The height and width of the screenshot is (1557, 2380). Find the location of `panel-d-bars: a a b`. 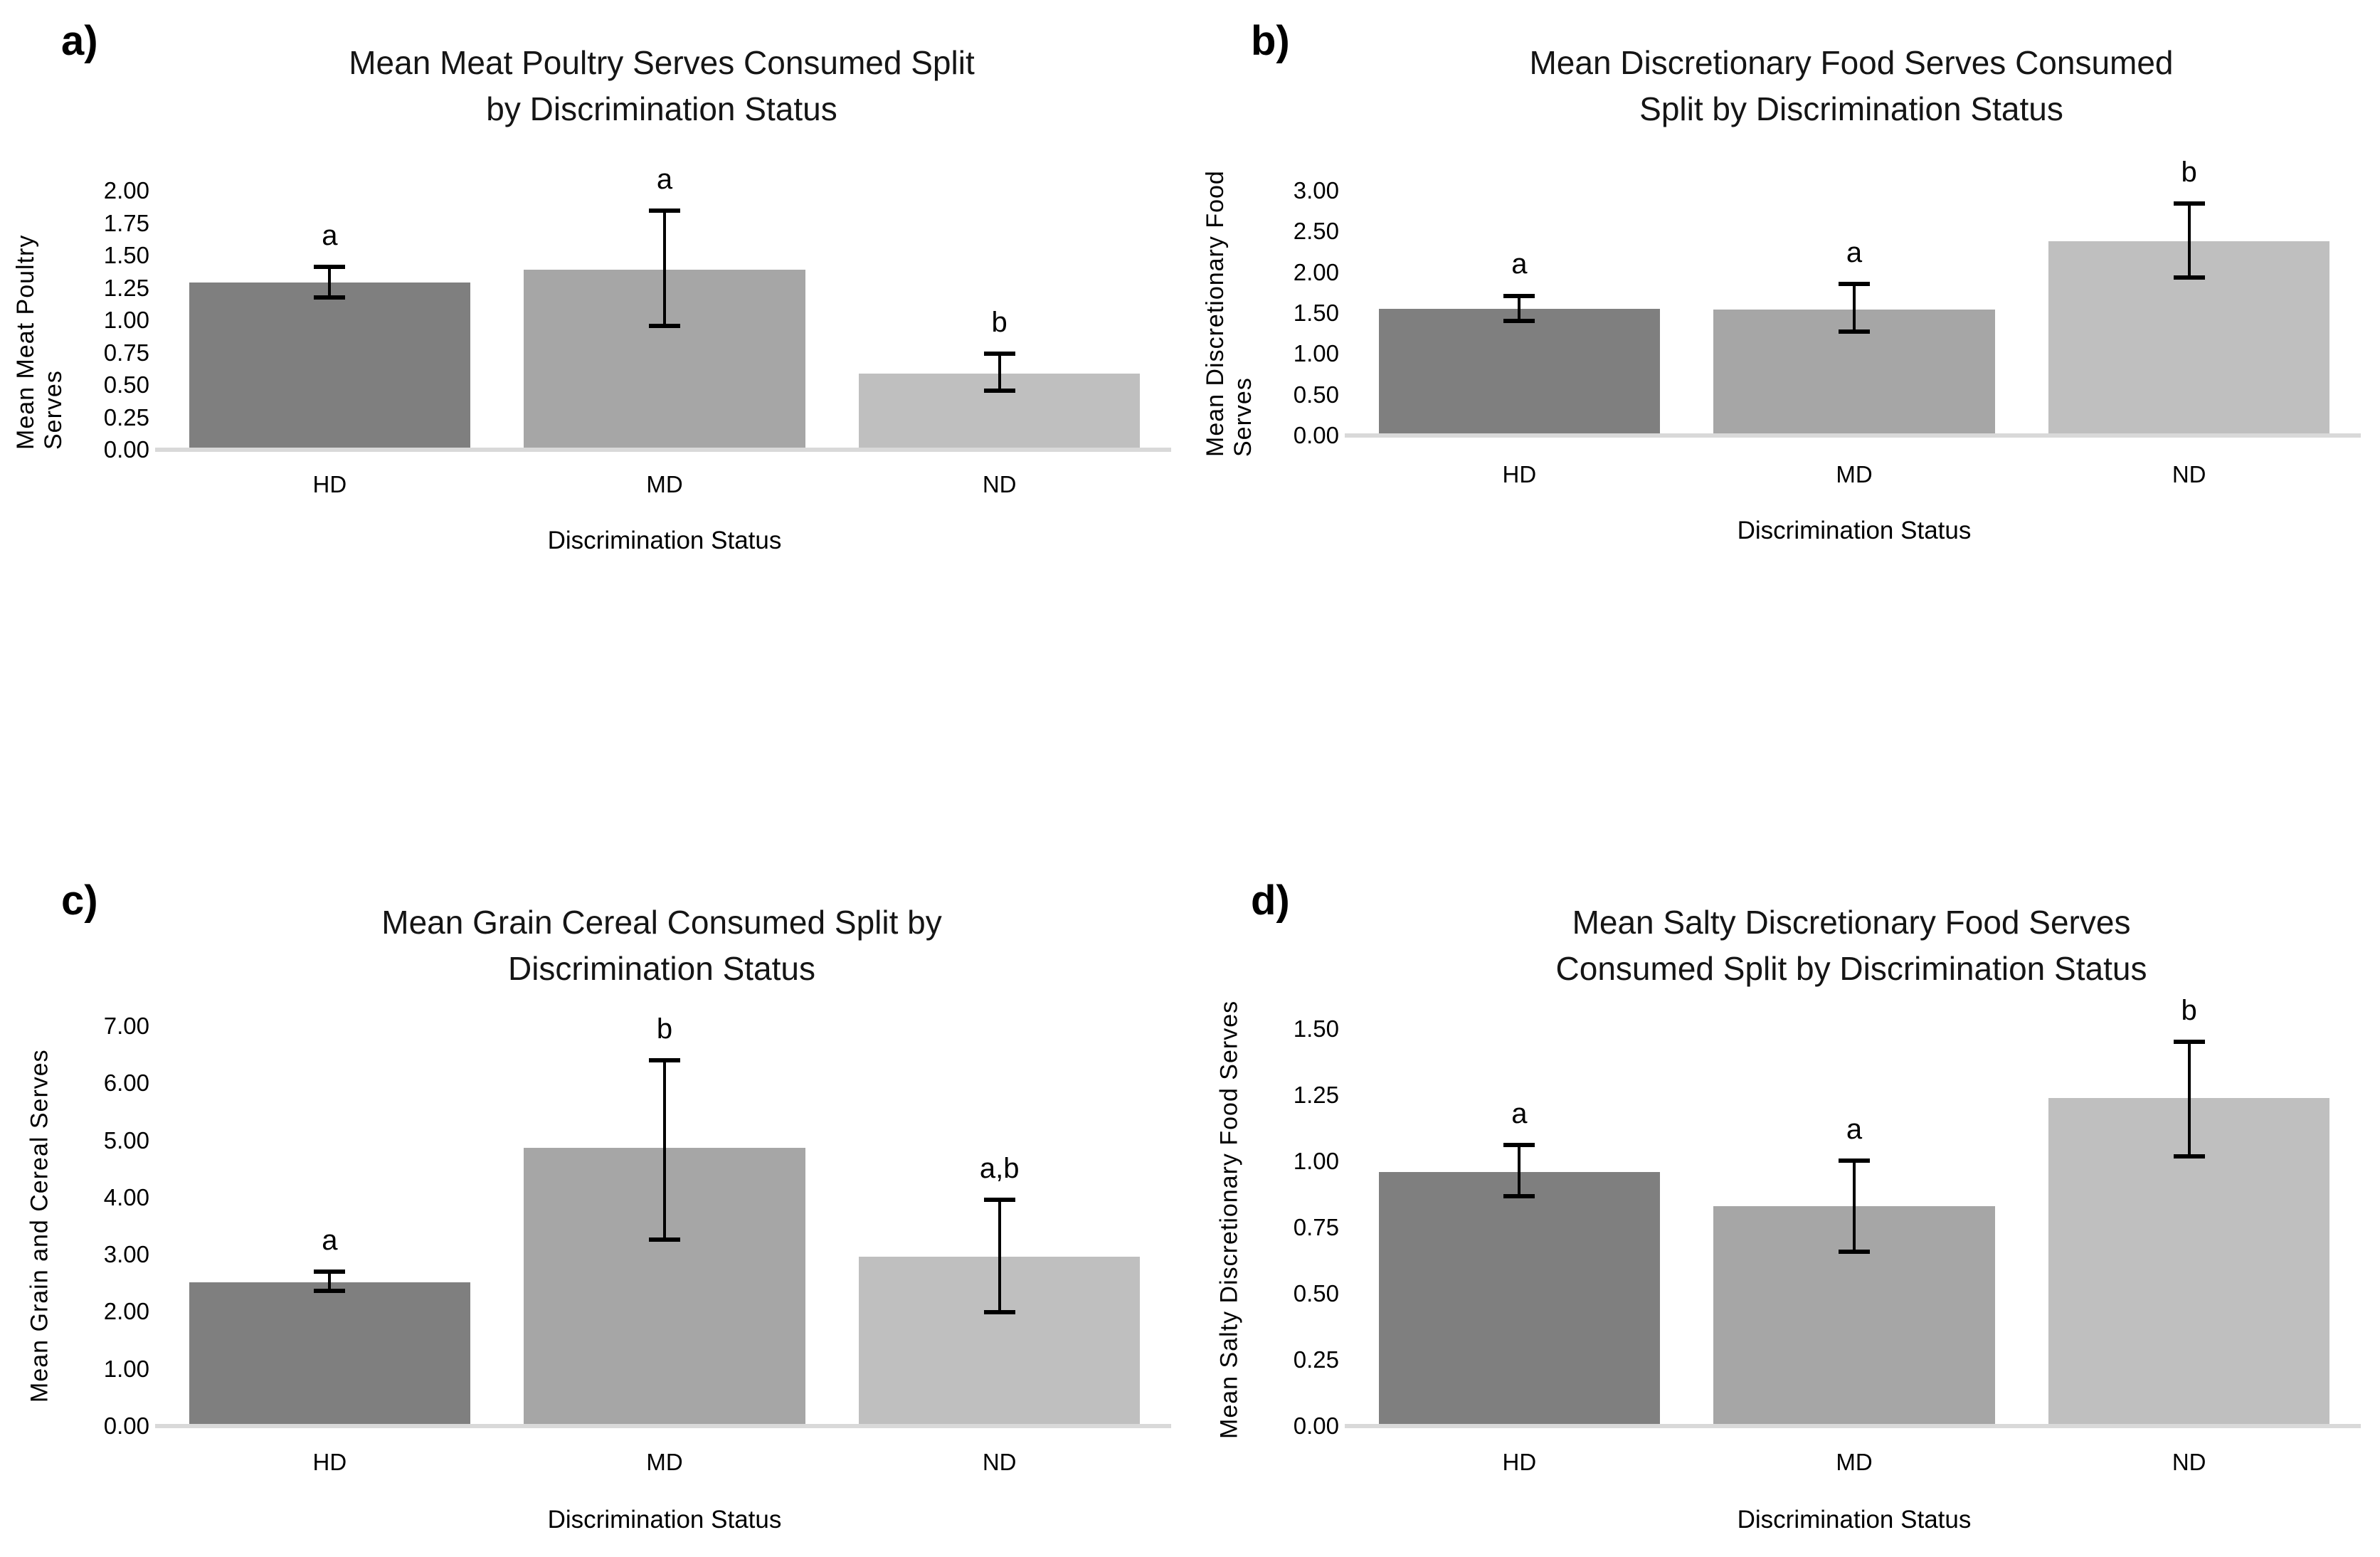

panel-d-bars: a a b is located at coordinates (1854, 1210).